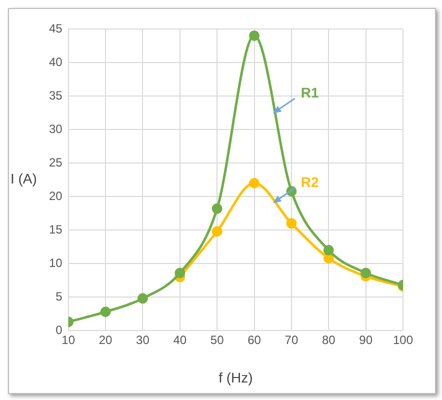 Image resolution: width=442 pixels, height=400 pixels. I want to click on x-tick-label: 80, so click(329, 340).